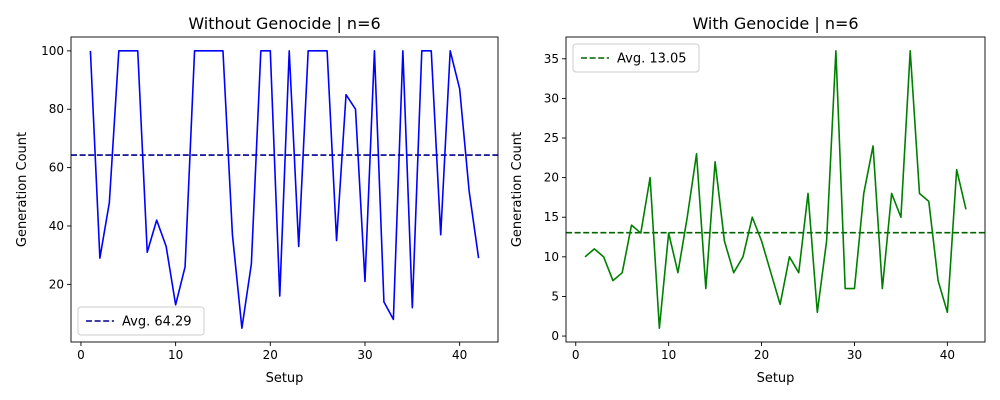 The image size is (1000, 400). I want to click on y-tick-label: 40, so click(56, 226).